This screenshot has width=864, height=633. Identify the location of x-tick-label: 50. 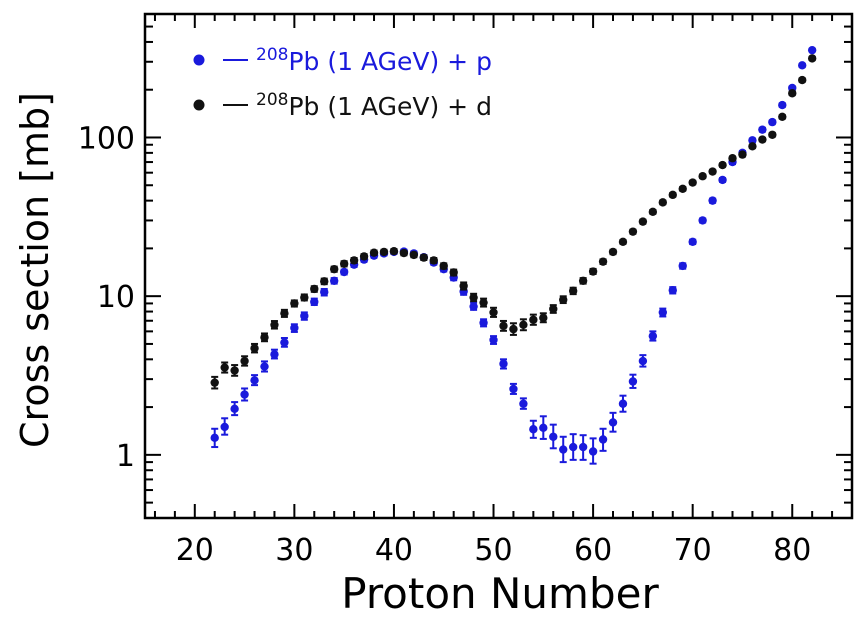
(493, 550).